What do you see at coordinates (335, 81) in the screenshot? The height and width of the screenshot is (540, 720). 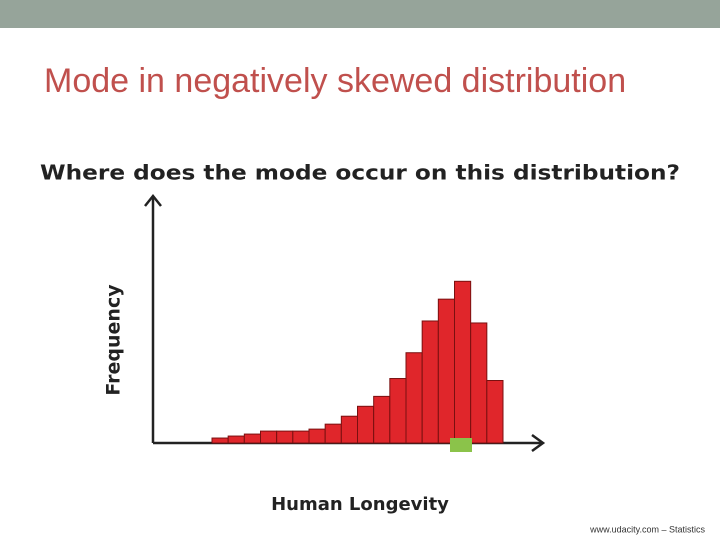 I see `slide-title: Mode in negatively skewed distribution` at bounding box center [335, 81].